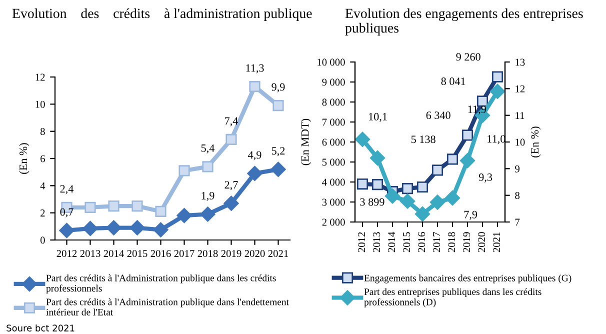  What do you see at coordinates (40, 328) in the screenshot?
I see `text: Soure bct 2021` at bounding box center [40, 328].